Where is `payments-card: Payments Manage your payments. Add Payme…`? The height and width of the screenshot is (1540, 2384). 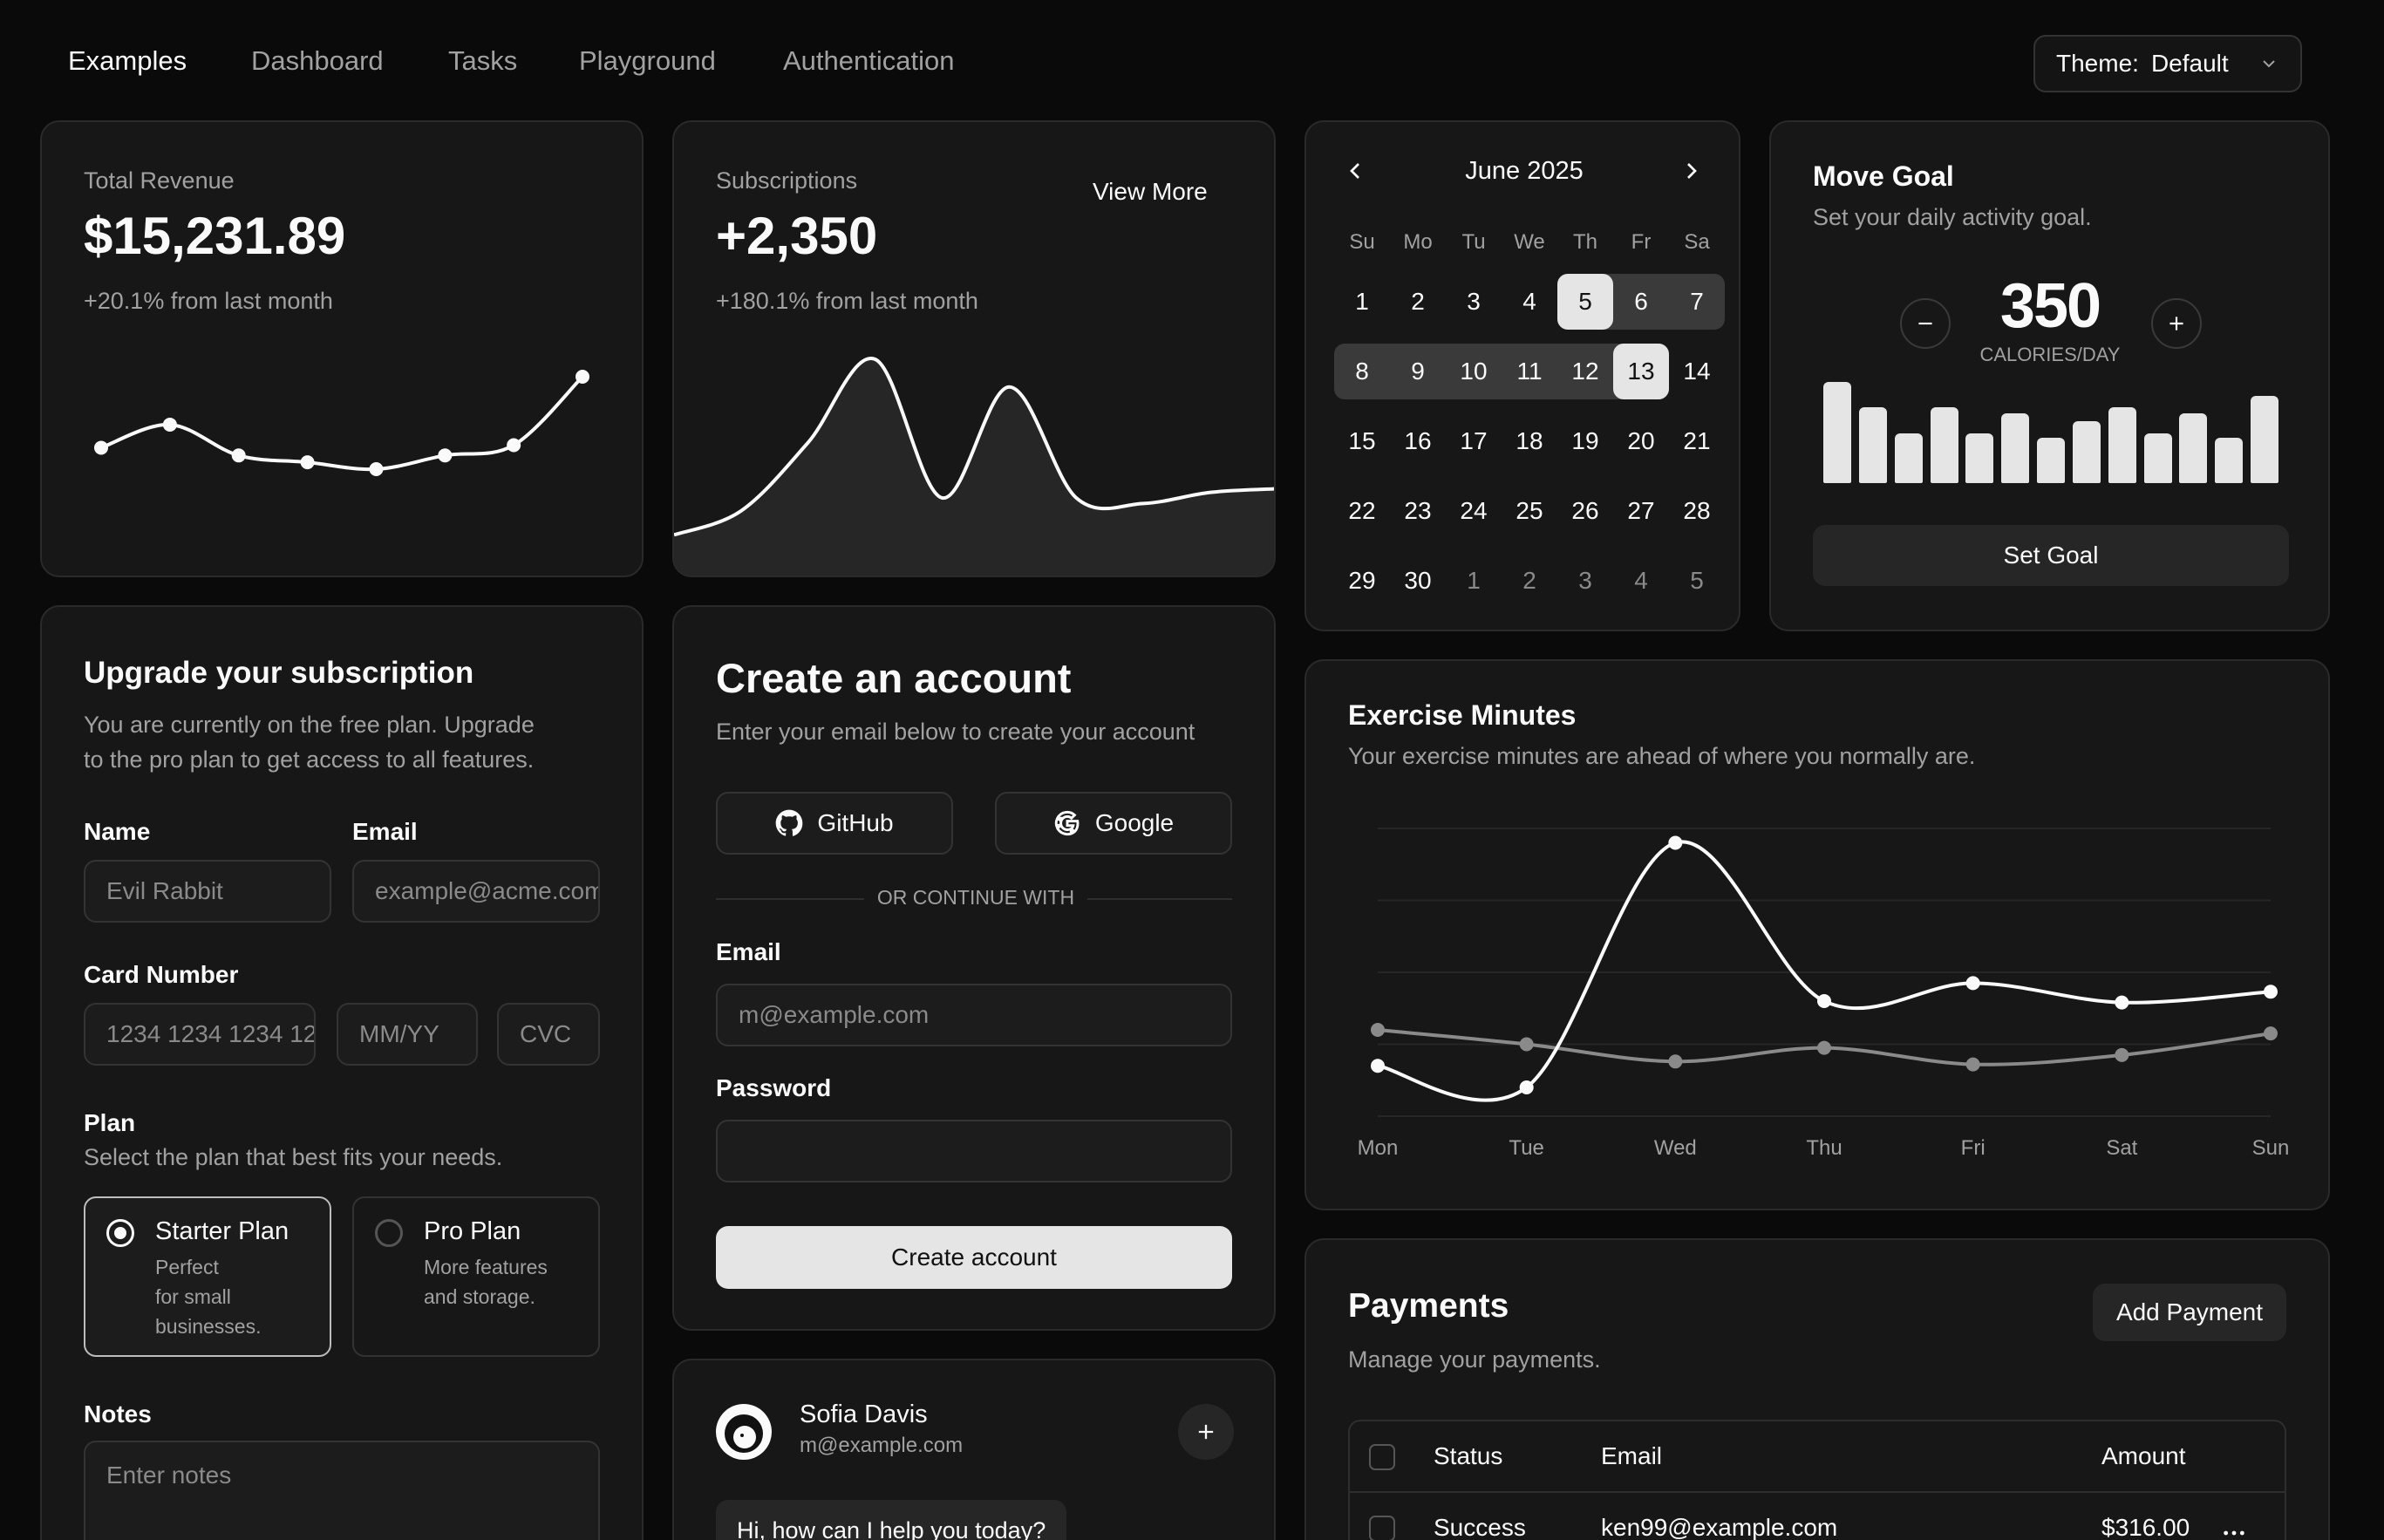 payments-card: Payments Manage your payments. Add Payme… is located at coordinates (1817, 1389).